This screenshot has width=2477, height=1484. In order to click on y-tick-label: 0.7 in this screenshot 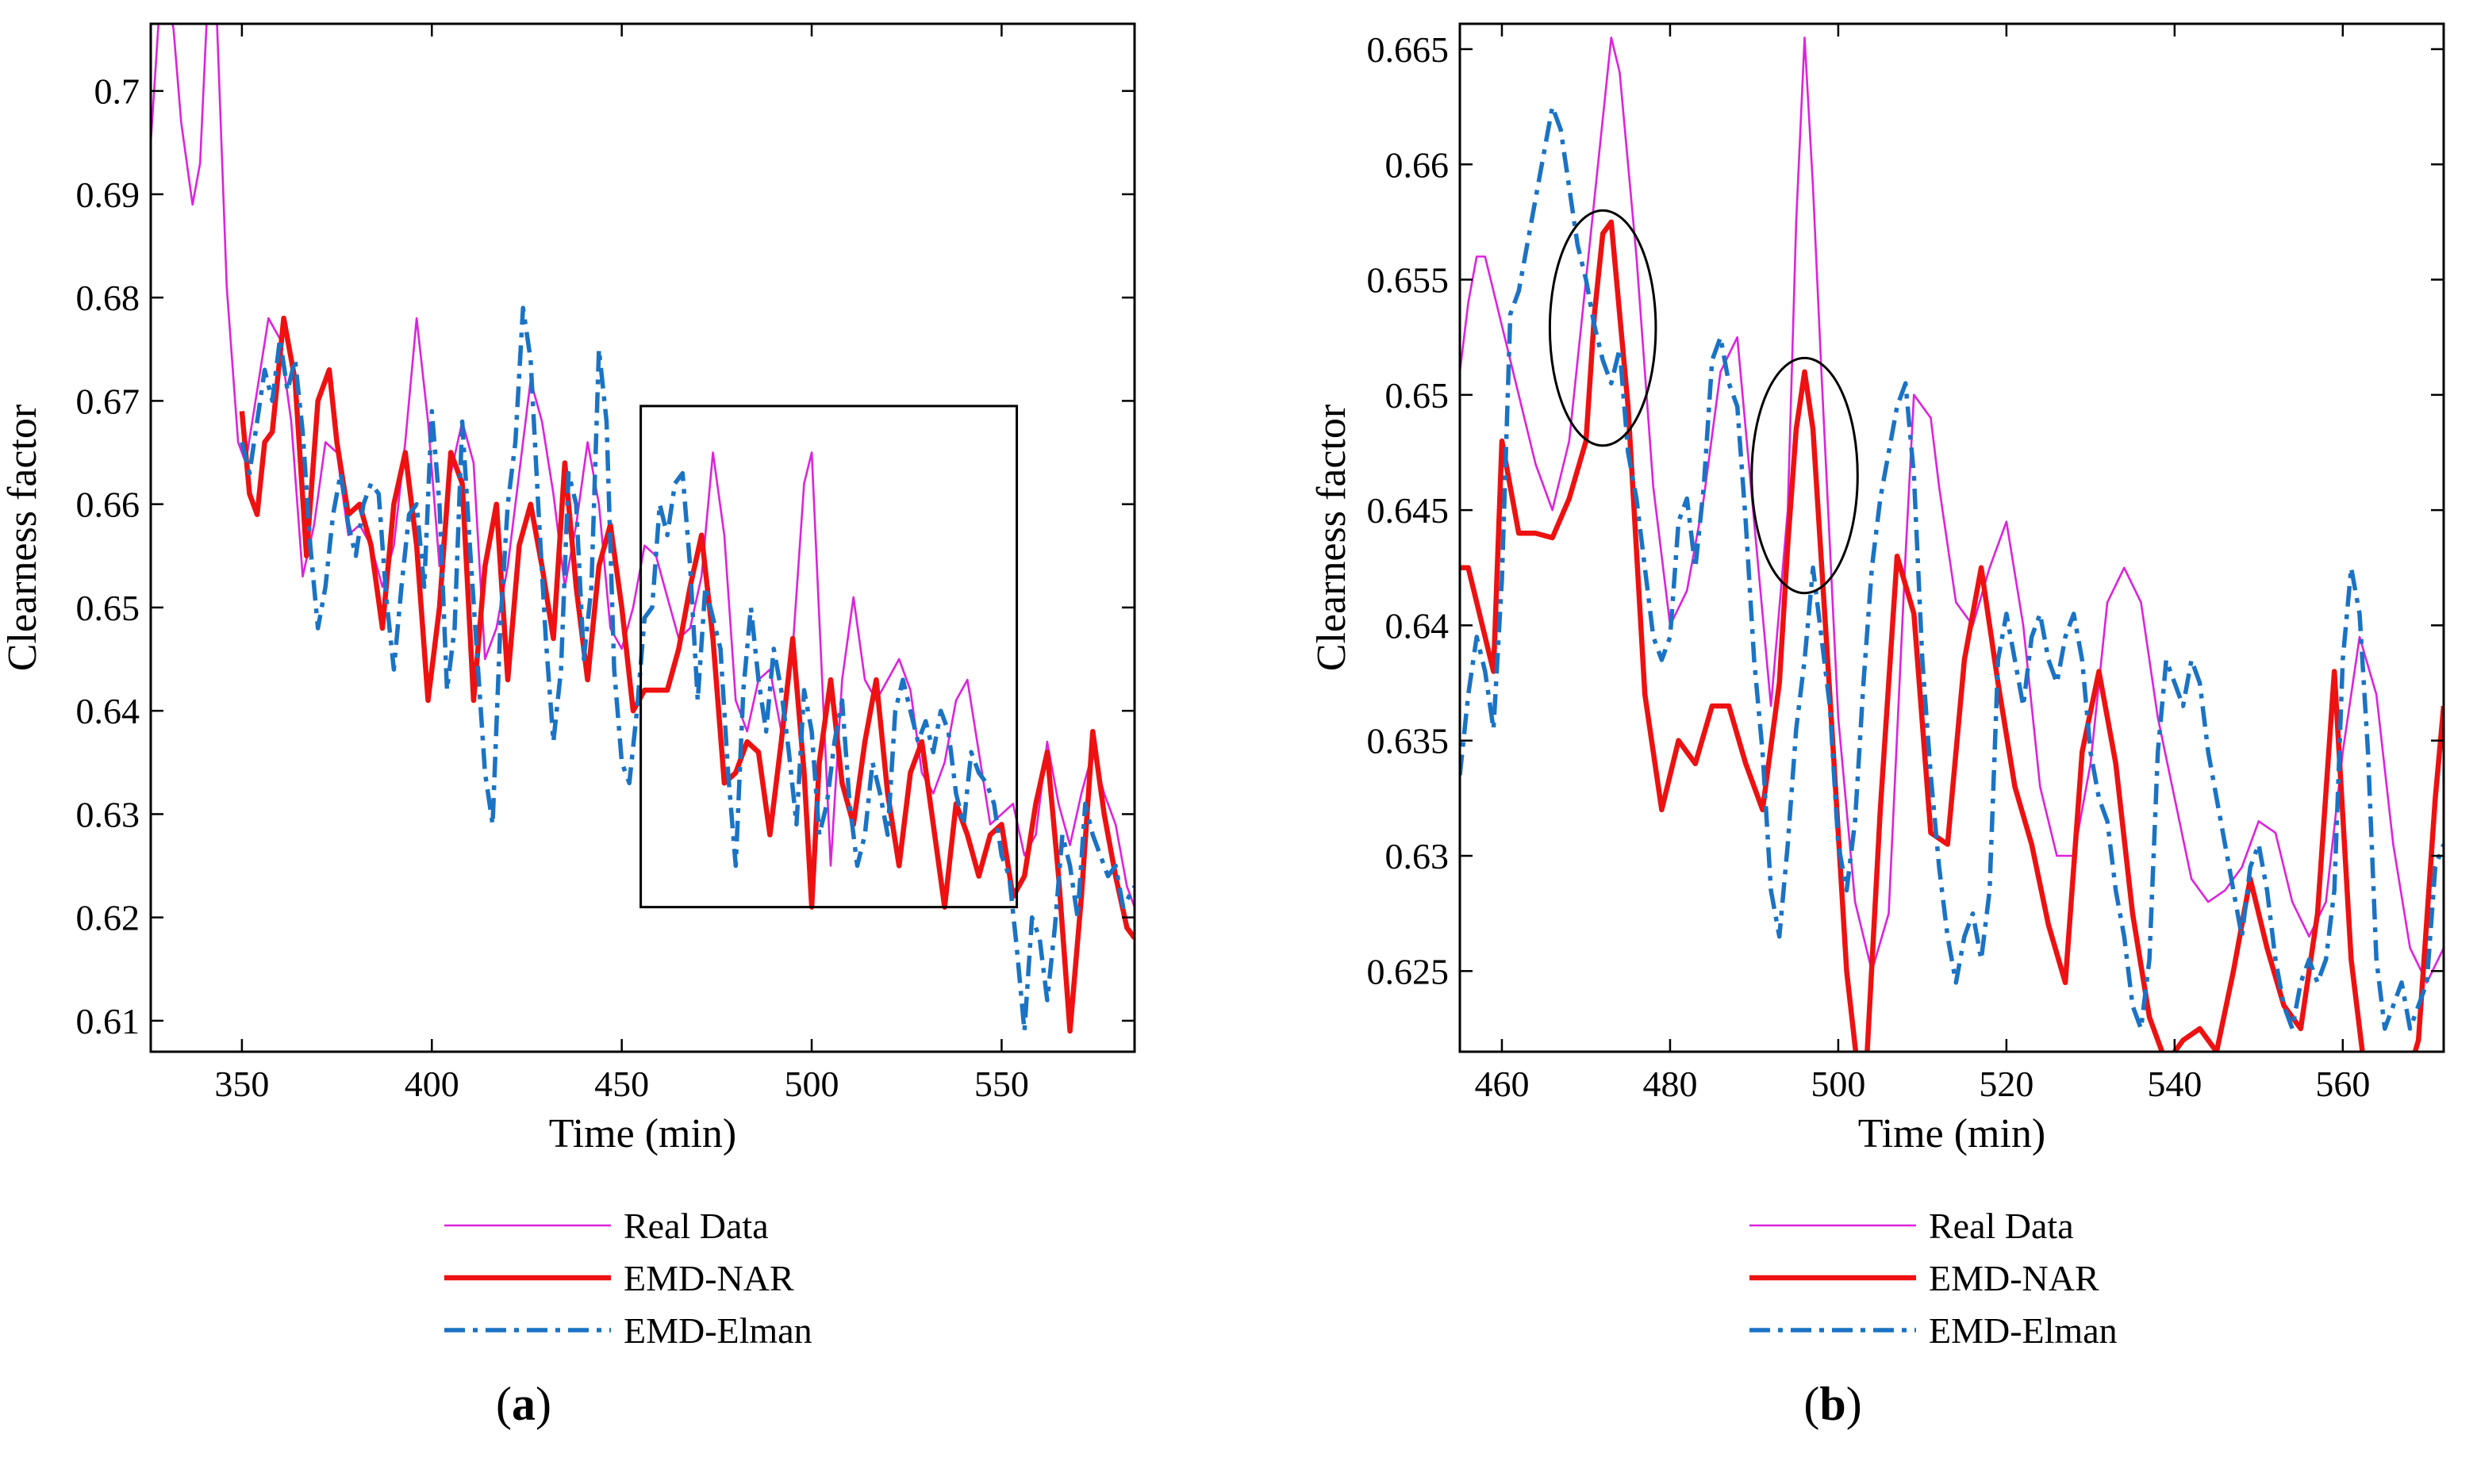, I will do `click(117, 91)`.